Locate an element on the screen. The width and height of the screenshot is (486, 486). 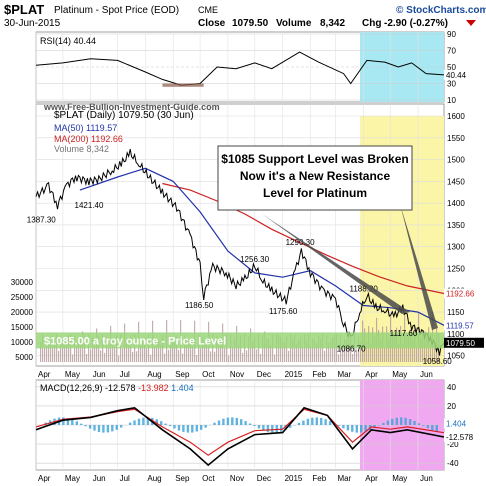
ma50-value-tag-bg is located at coordinates (464, 325).